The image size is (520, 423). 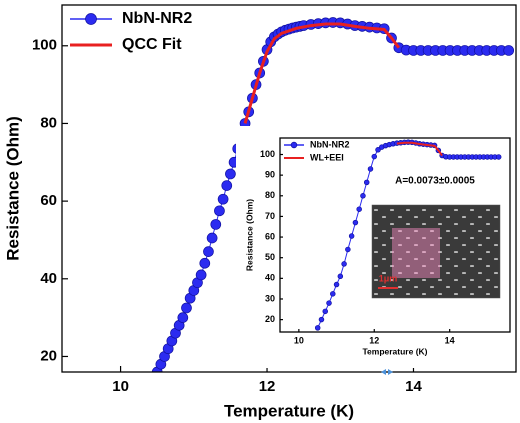 What do you see at coordinates (387, 372) in the screenshot?
I see `scroll-arrow` at bounding box center [387, 372].